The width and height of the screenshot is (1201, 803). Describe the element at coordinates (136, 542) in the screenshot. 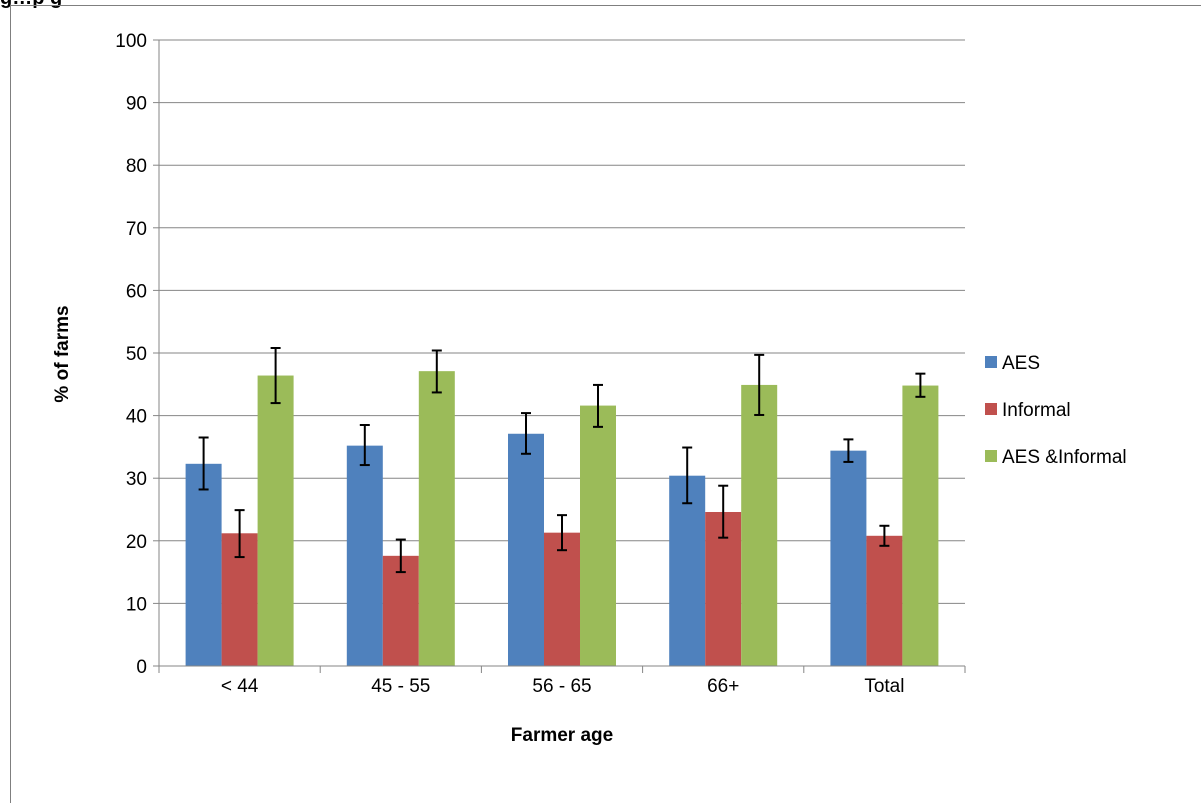

I see `y-tick-label: 20` at that location.